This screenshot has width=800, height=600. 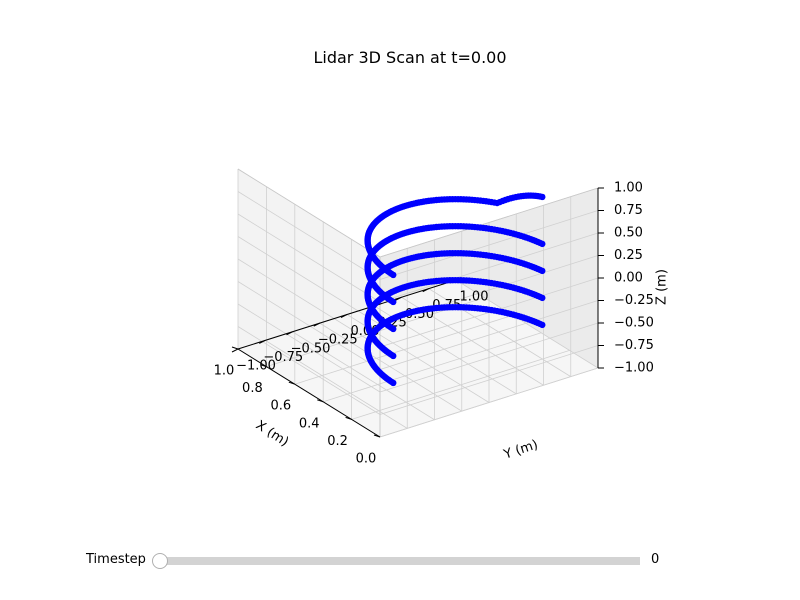 I want to click on x-tick-label: 0.2, so click(x=337, y=441).